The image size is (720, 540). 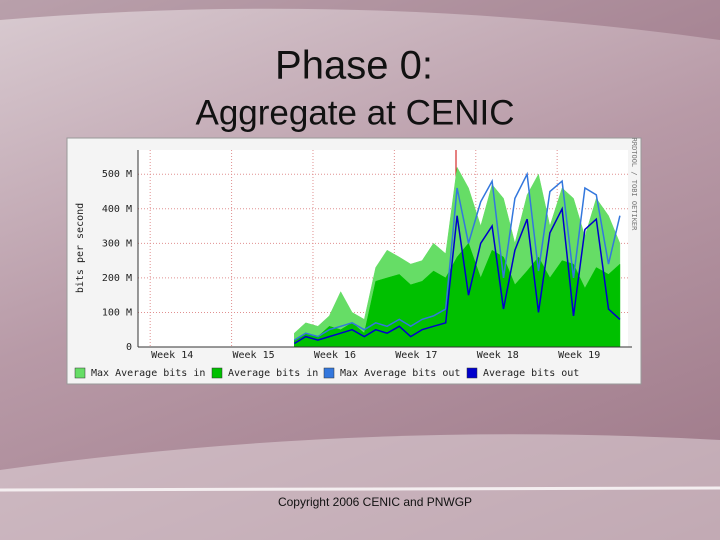 What do you see at coordinates (80, 248) in the screenshot?
I see `y-axis-label: bits per second` at bounding box center [80, 248].